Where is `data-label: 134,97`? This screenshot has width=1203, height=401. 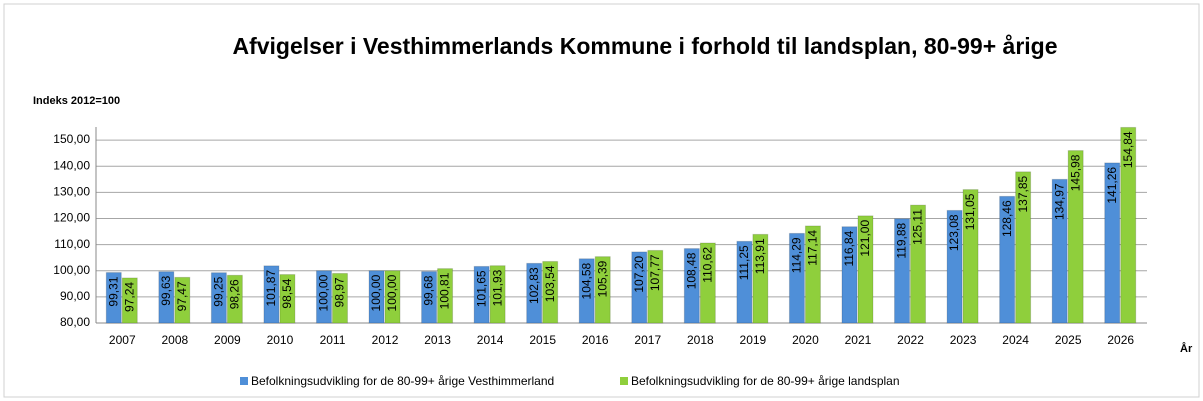 data-label: 134,97 is located at coordinates (1059, 201).